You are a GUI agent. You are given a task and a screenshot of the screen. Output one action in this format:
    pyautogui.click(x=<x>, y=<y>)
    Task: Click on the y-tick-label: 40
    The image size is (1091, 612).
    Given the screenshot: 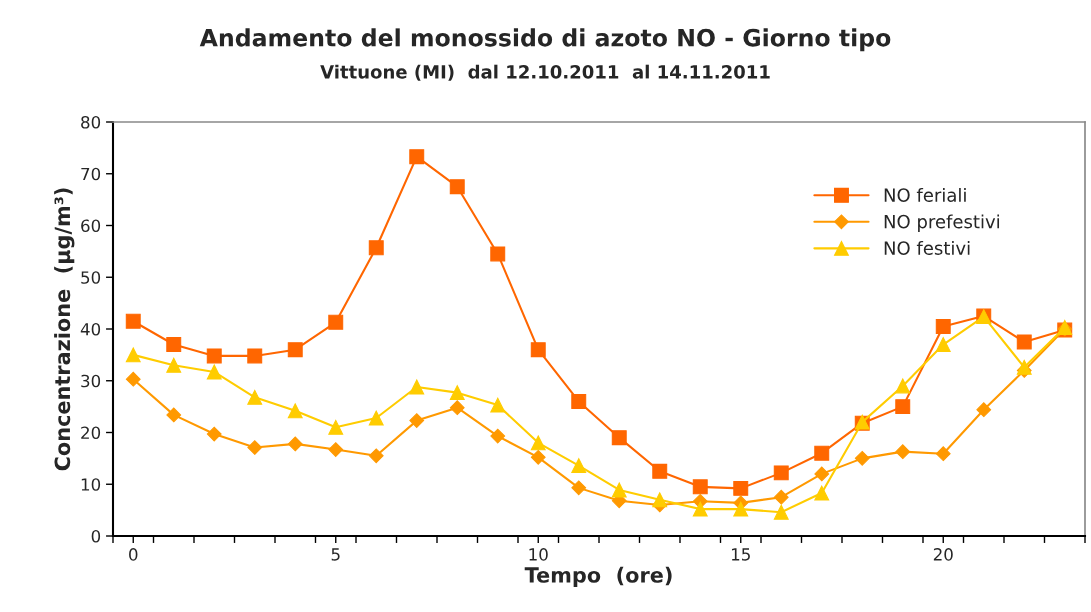 What is the action you would take?
    pyautogui.click(x=90, y=329)
    